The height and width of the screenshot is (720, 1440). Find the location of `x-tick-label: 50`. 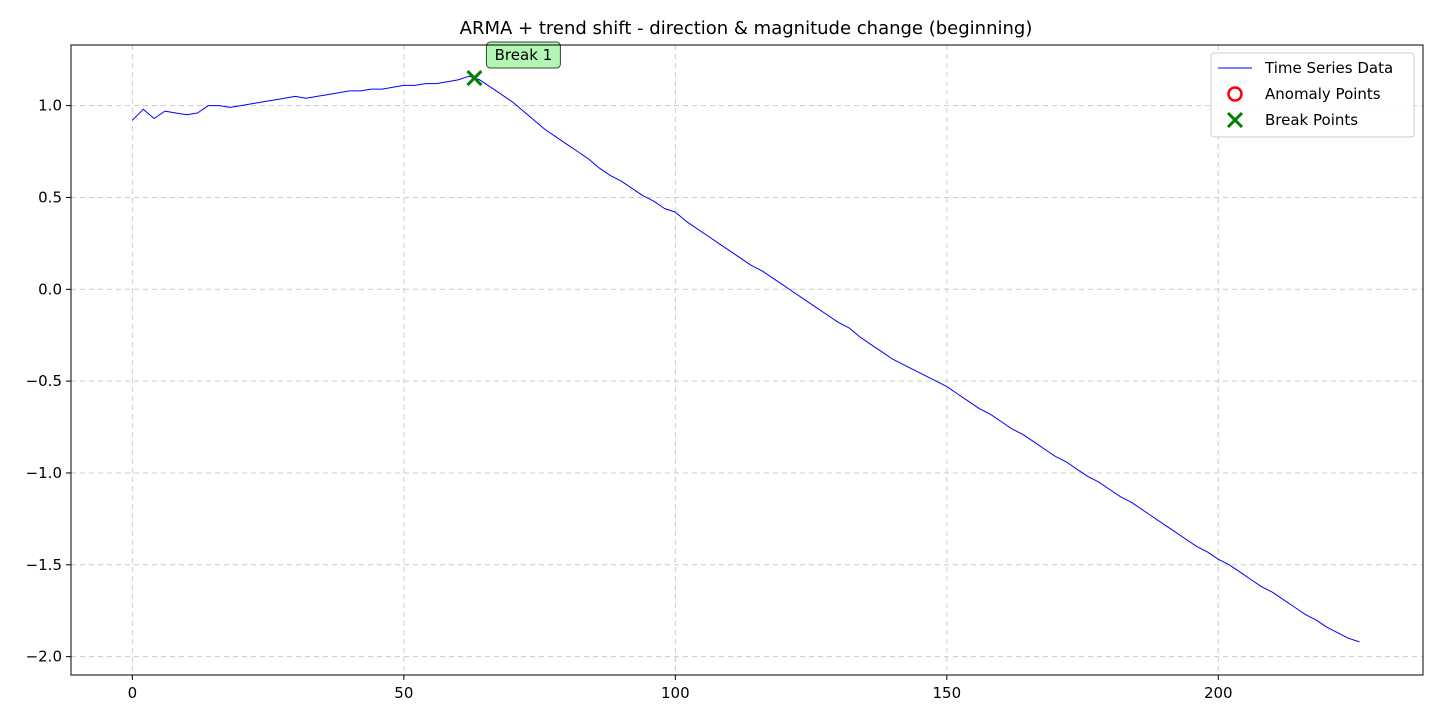

x-tick-label: 50 is located at coordinates (403, 693).